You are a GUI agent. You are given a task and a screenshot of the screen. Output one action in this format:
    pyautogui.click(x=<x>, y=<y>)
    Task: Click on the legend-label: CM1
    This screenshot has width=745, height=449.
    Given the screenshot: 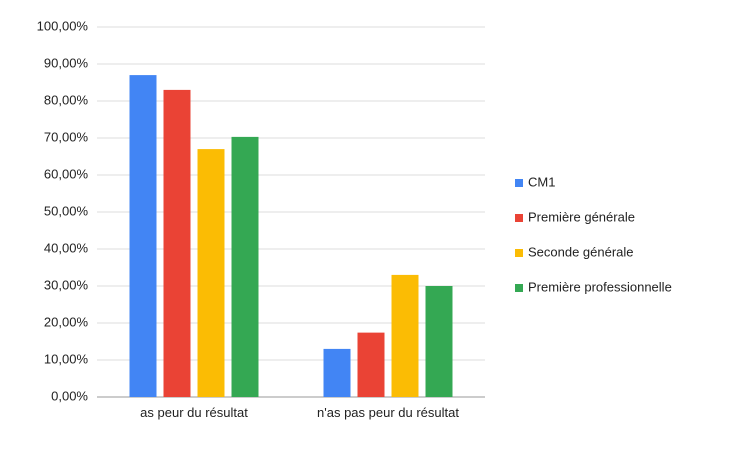 What is the action you would take?
    pyautogui.click(x=541, y=181)
    